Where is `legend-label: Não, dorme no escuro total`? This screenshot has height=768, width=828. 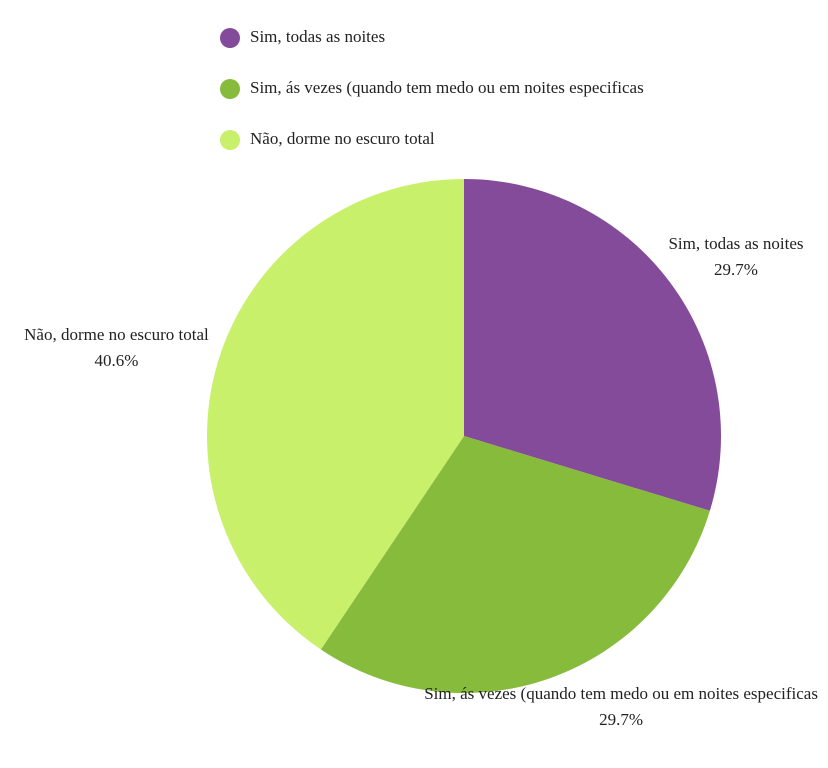
legend-label: Não, dorme no escuro total is located at coordinates (342, 138).